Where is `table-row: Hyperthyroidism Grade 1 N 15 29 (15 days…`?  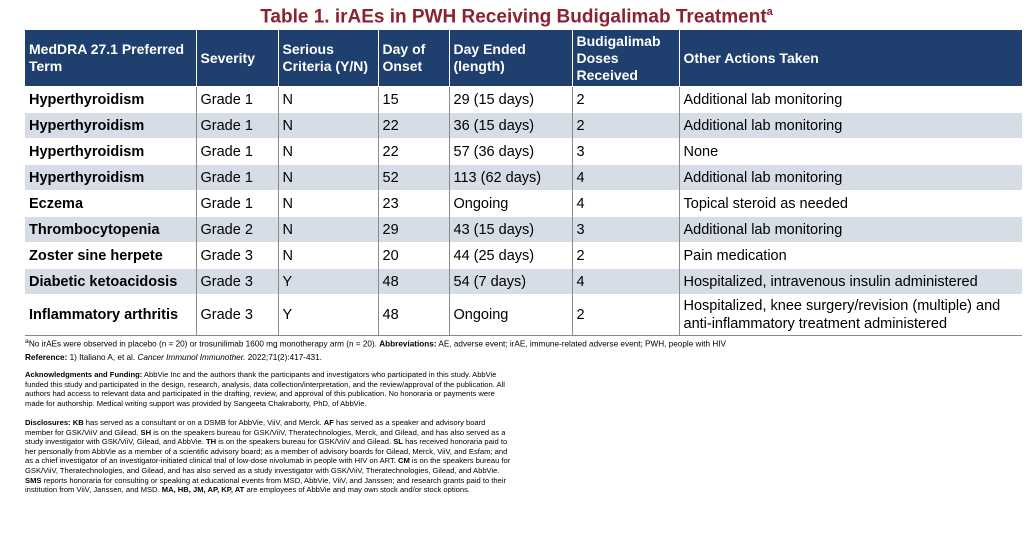 table-row: Hyperthyroidism Grade 1 N 15 29 (15 days… is located at coordinates (523, 99).